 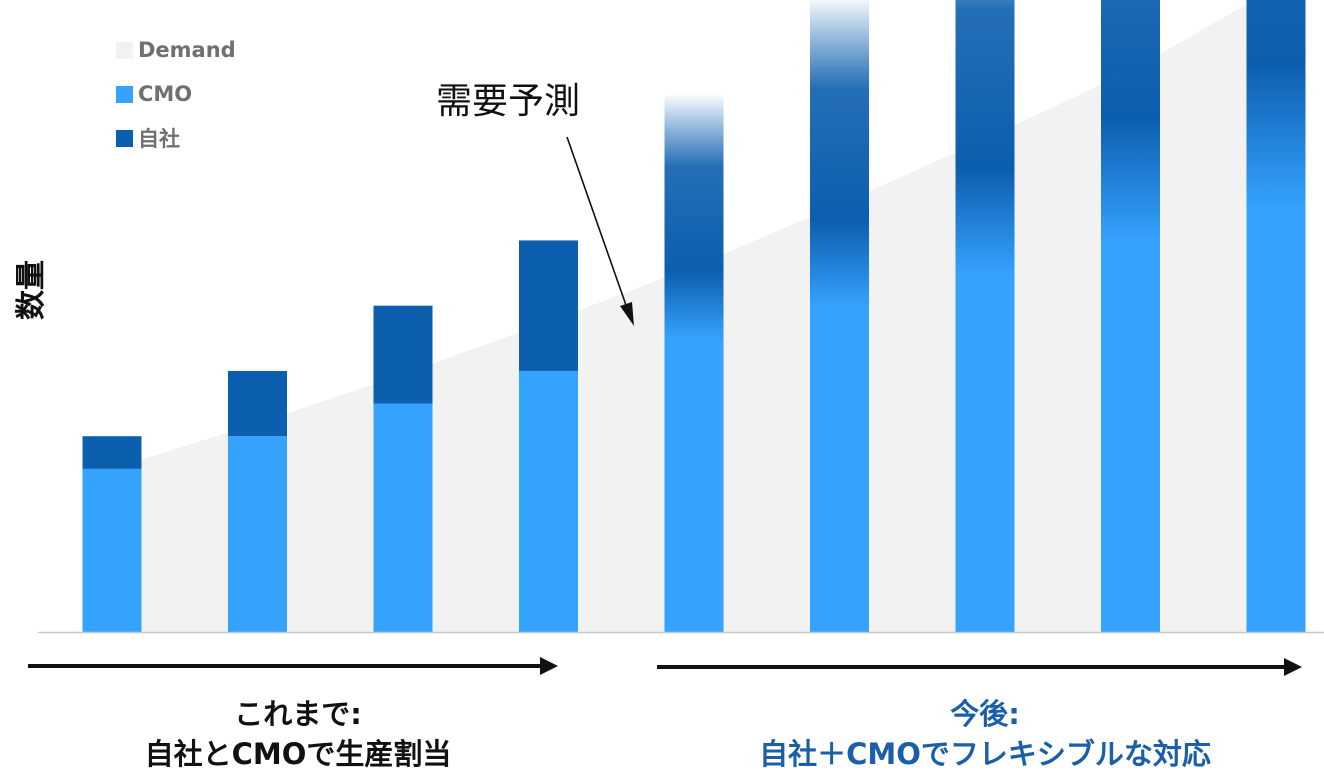 I want to click on forecast-annotation-arrowhead, so click(x=627, y=314).